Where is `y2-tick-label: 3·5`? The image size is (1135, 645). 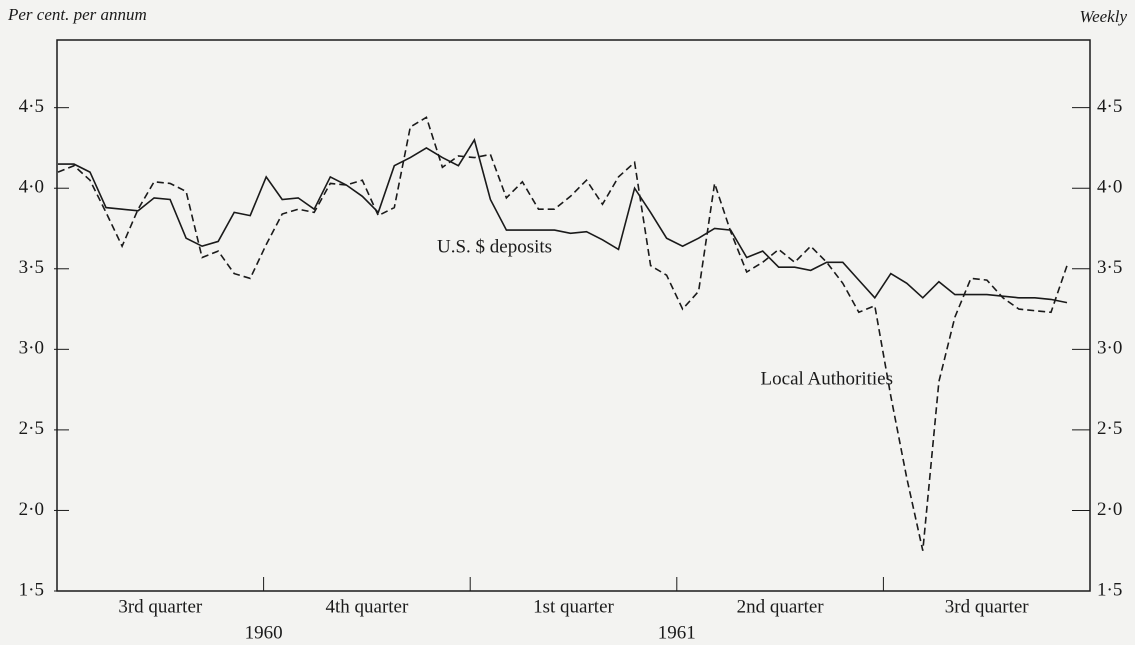
y2-tick-label: 3·5 is located at coordinates (1109, 267).